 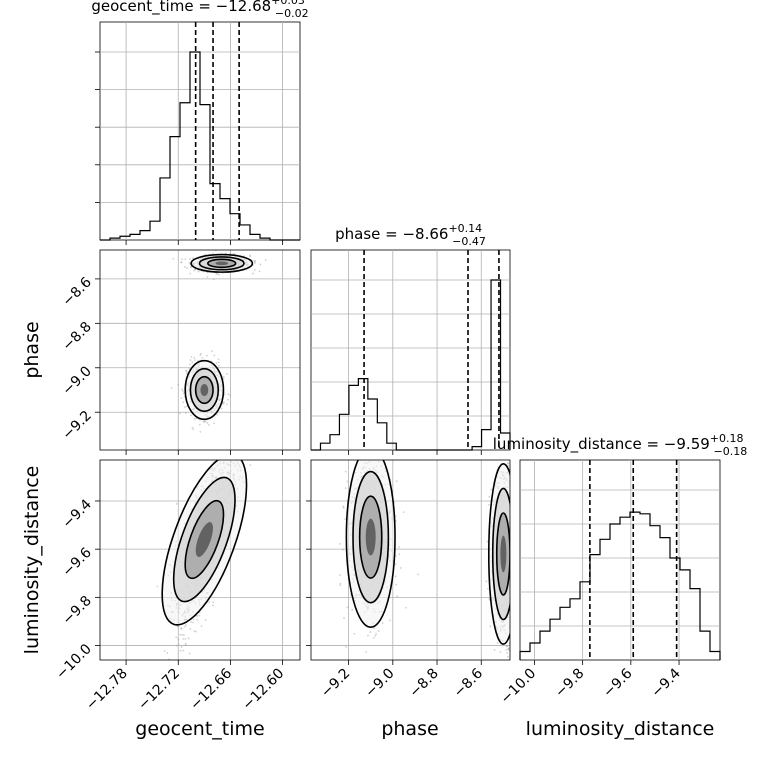 I want to click on xtick-label-geocent_time: −12.60, so click(x=263, y=690).